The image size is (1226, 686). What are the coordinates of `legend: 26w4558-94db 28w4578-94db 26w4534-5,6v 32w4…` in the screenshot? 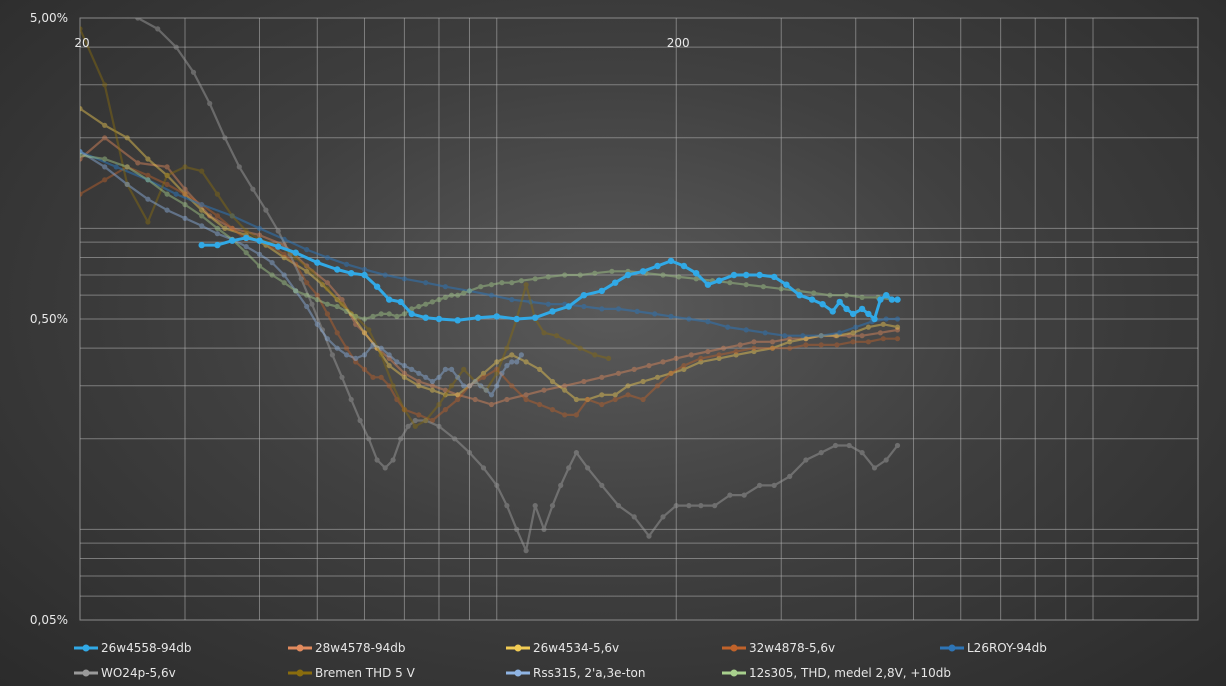 It's located at (560, 660).